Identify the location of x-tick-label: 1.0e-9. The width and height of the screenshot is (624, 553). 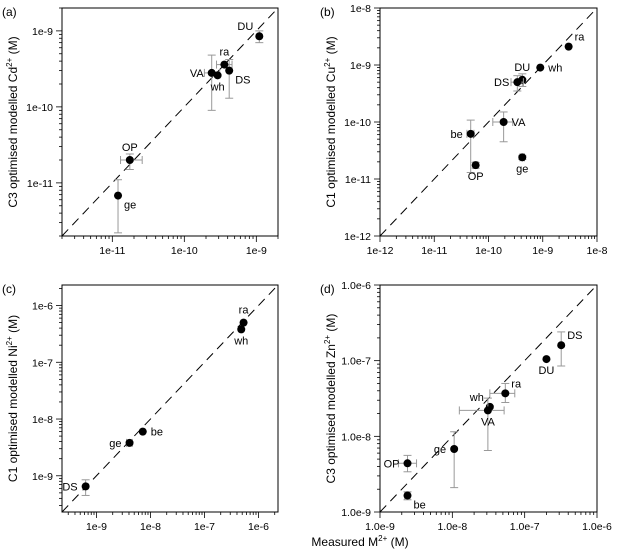
(380, 527).